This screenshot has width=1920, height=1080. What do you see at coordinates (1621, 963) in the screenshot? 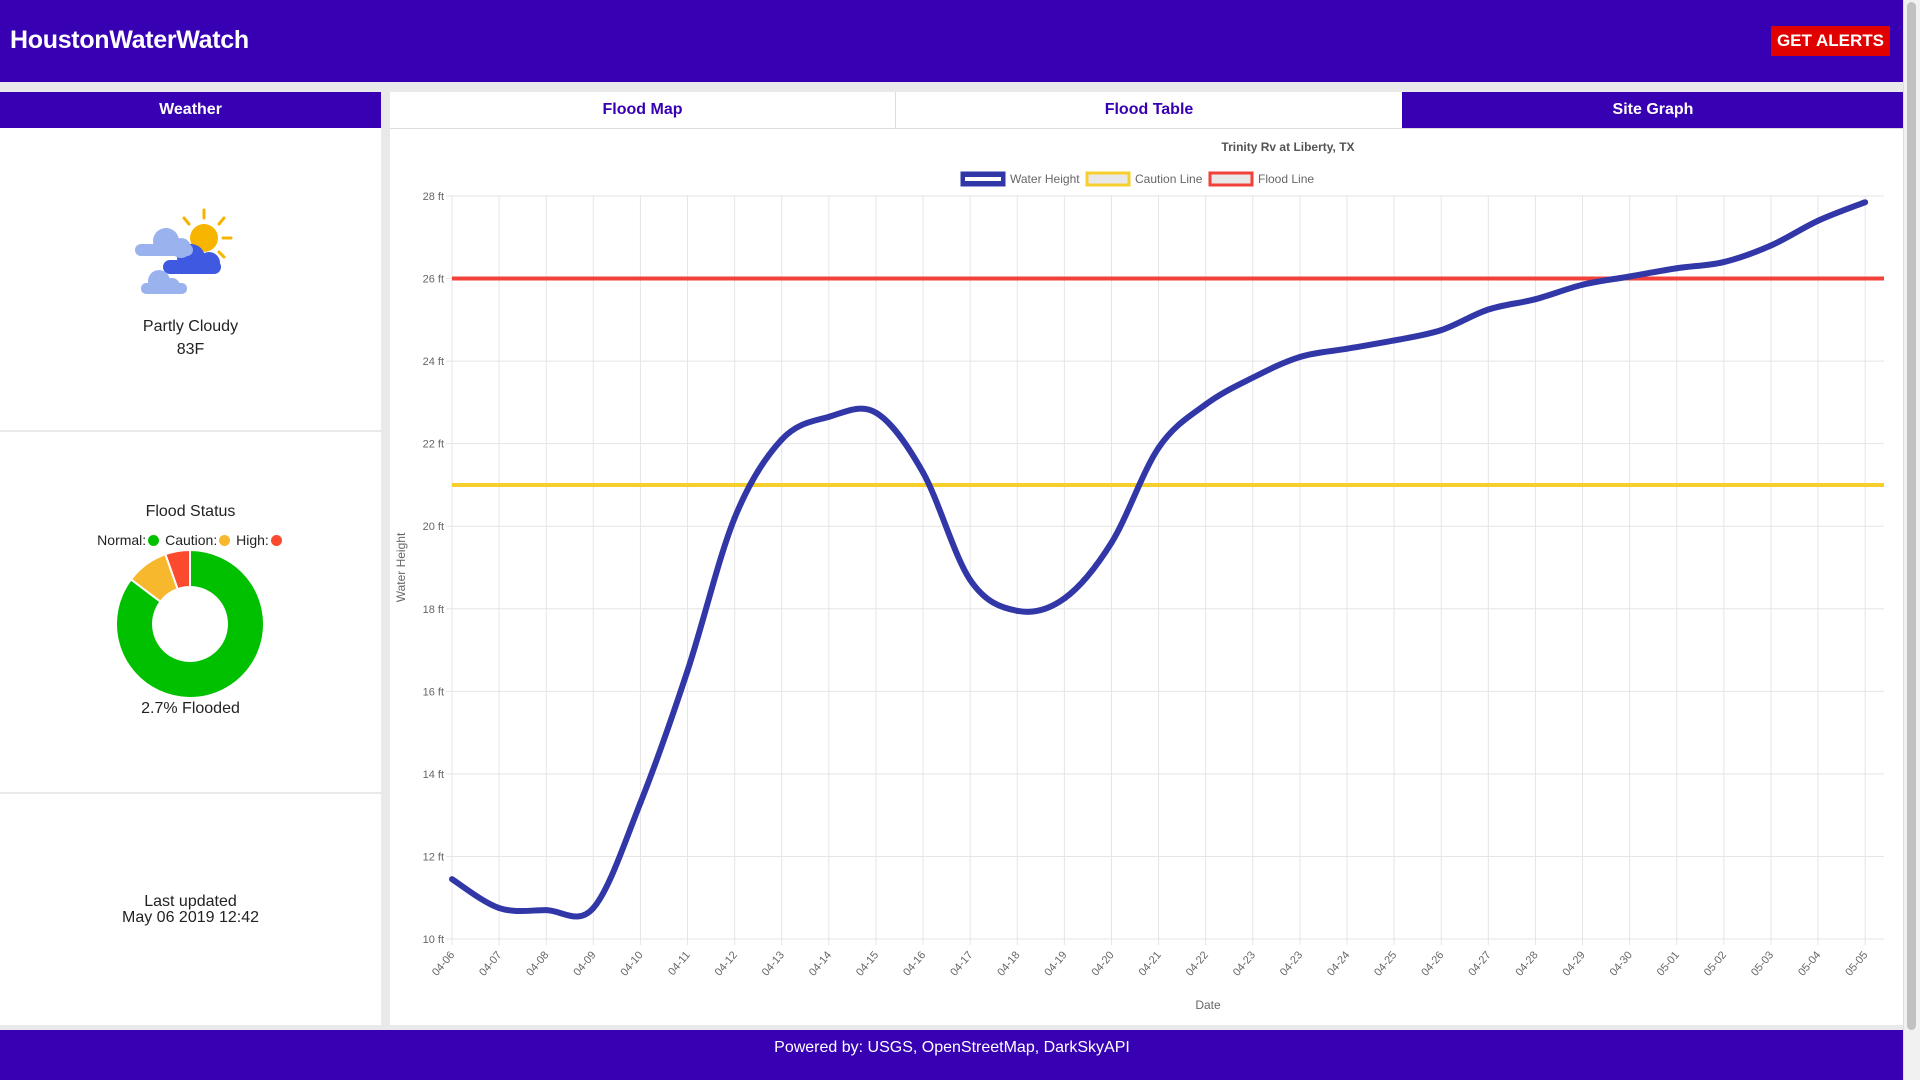
I see `x-tick-label: 04-30` at bounding box center [1621, 963].